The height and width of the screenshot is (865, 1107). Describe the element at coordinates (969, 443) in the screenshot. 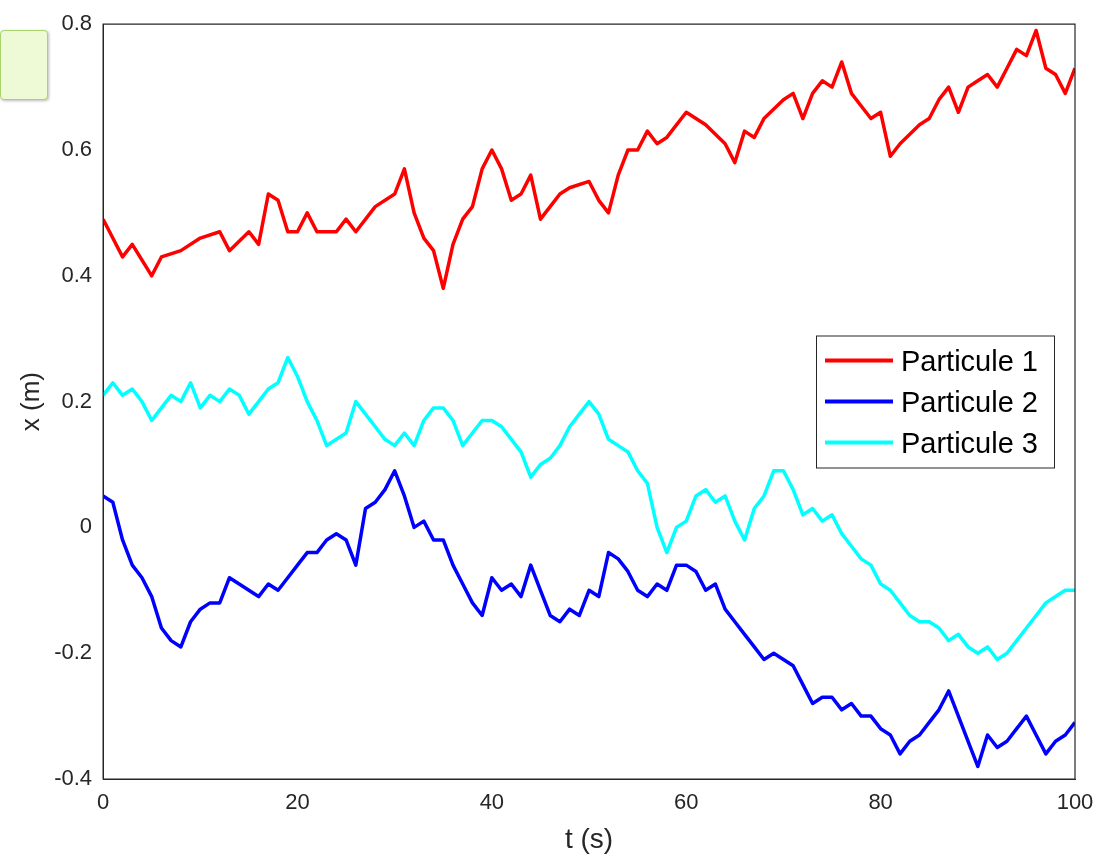

I see `legend-label: Particule 3` at that location.